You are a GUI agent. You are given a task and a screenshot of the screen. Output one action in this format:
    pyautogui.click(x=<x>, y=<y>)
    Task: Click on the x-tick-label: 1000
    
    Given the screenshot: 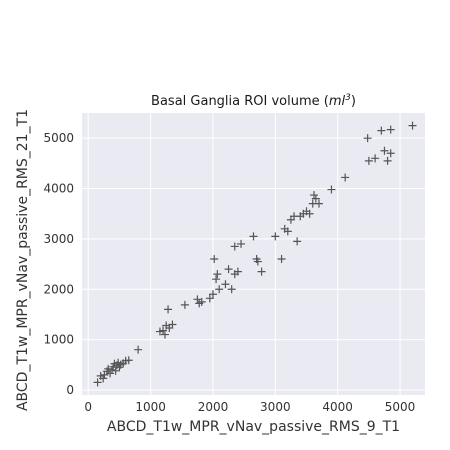 What is the action you would take?
    pyautogui.click(x=150, y=407)
    